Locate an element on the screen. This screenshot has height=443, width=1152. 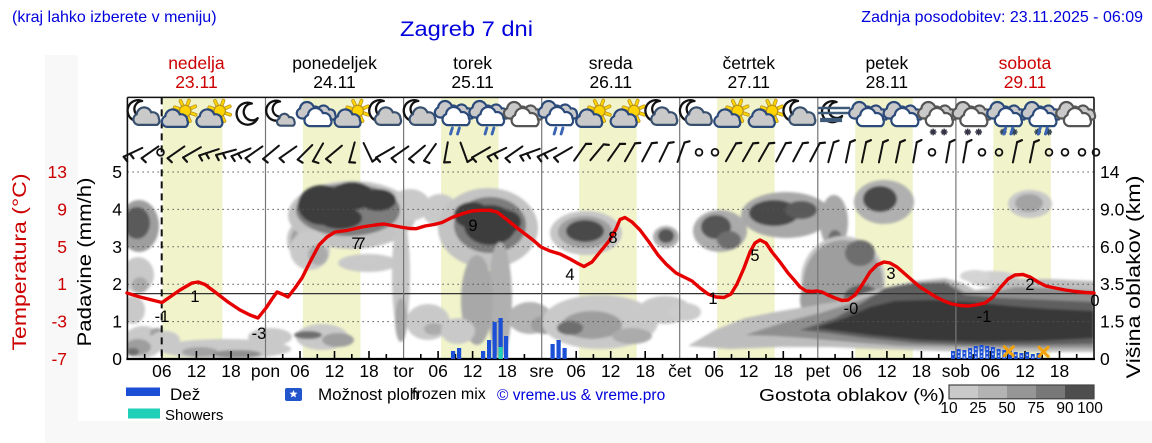
svg-text: pet is located at coordinates (818, 371).